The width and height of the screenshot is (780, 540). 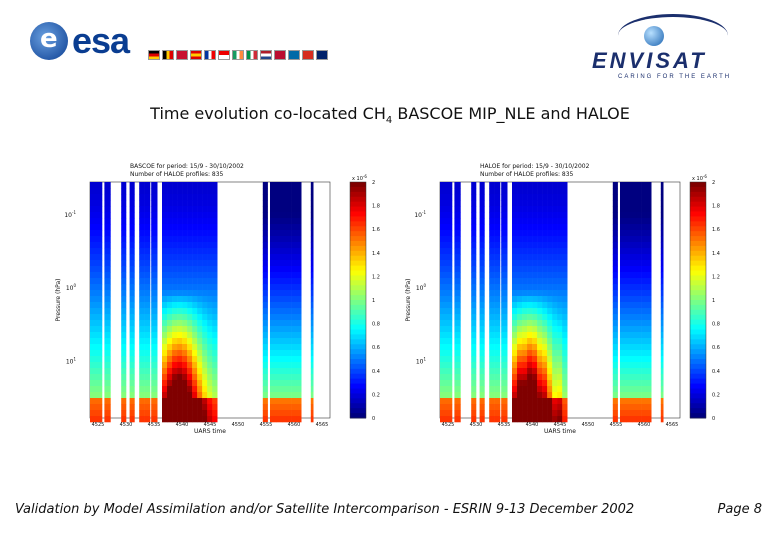 What do you see at coordinates (58, 299) in the screenshot?
I see `y-axis-label: Pressure (hPa)` at bounding box center [58, 299].